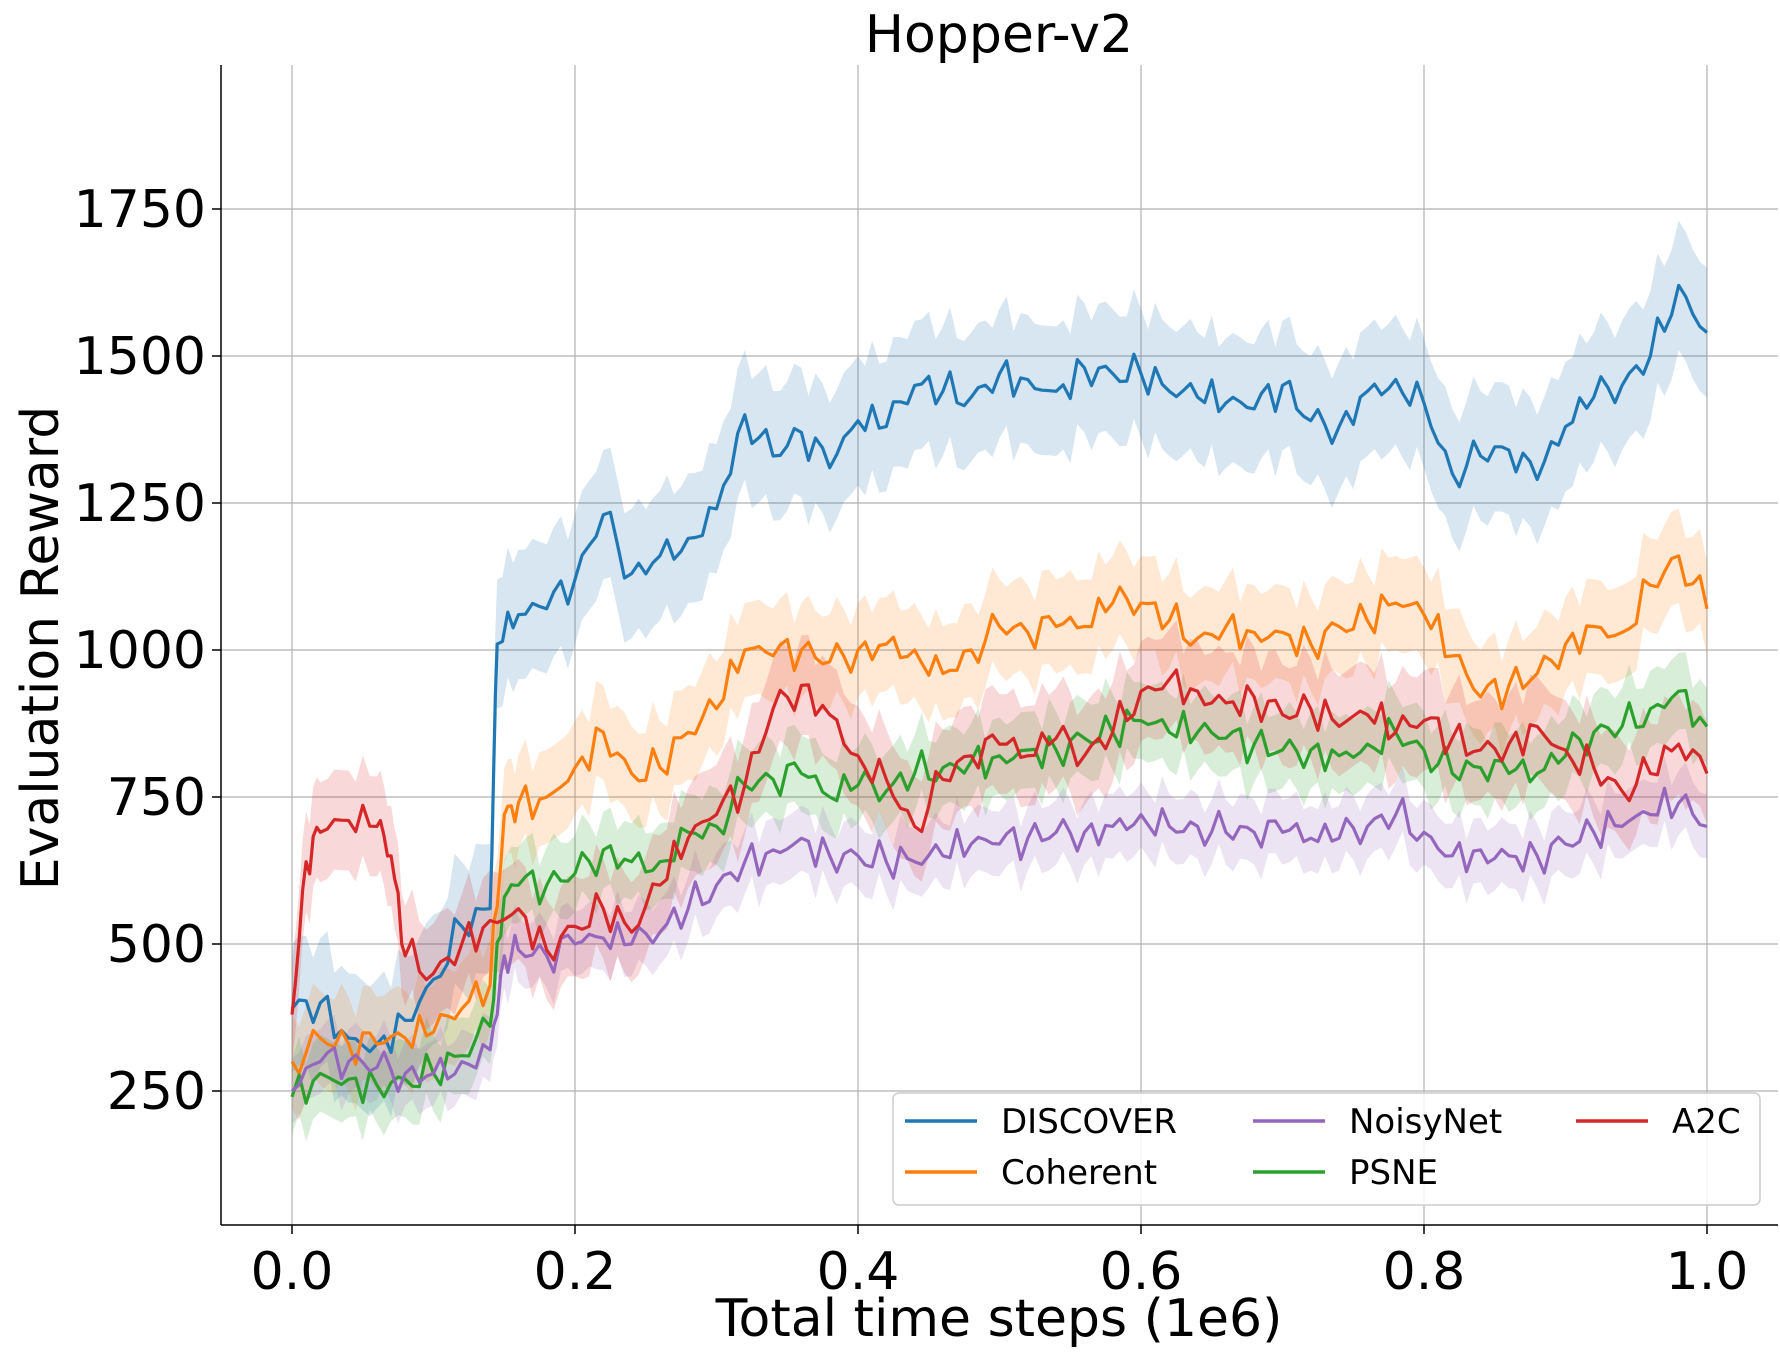  I want to click on y-tick-label-4: 1250, so click(140, 504).